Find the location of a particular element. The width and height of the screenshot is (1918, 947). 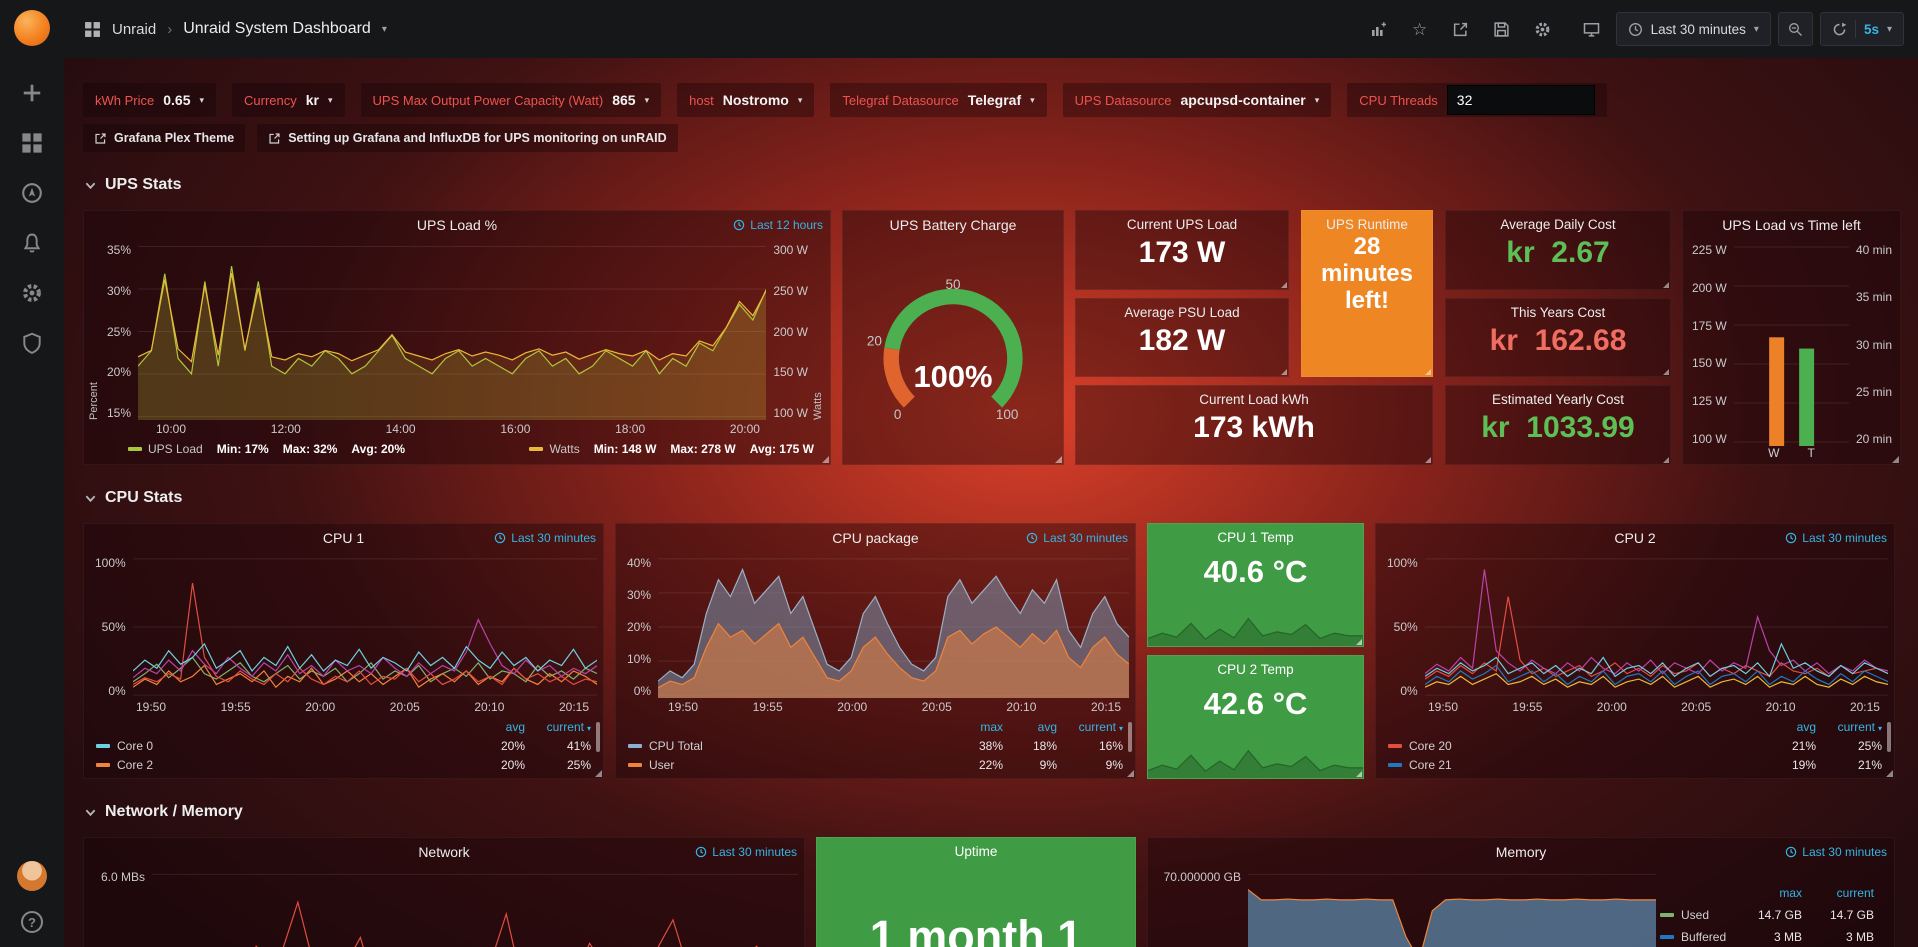

share-icon is located at coordinates (1461, 29).